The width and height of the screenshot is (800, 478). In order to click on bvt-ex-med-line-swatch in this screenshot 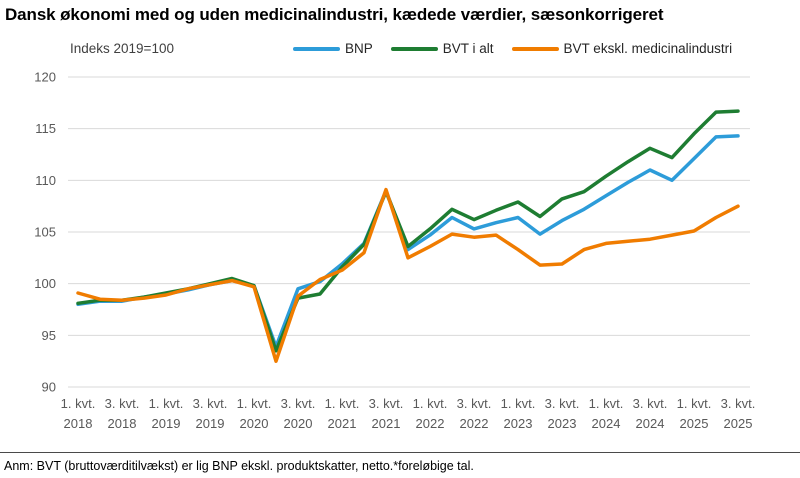, I will do `click(535, 48)`.